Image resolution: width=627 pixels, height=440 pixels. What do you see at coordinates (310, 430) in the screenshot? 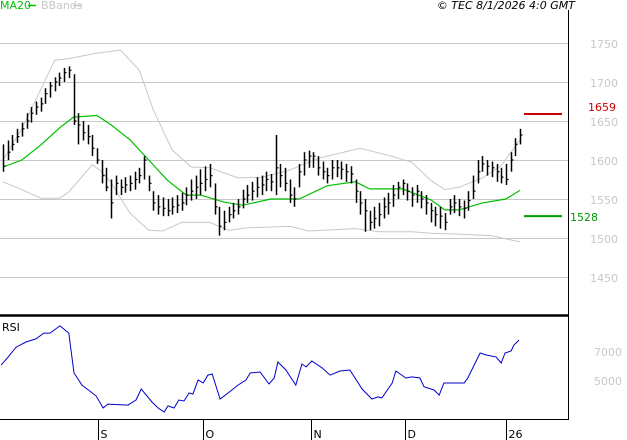
I see `time-axis: S O N D 26` at bounding box center [310, 430].